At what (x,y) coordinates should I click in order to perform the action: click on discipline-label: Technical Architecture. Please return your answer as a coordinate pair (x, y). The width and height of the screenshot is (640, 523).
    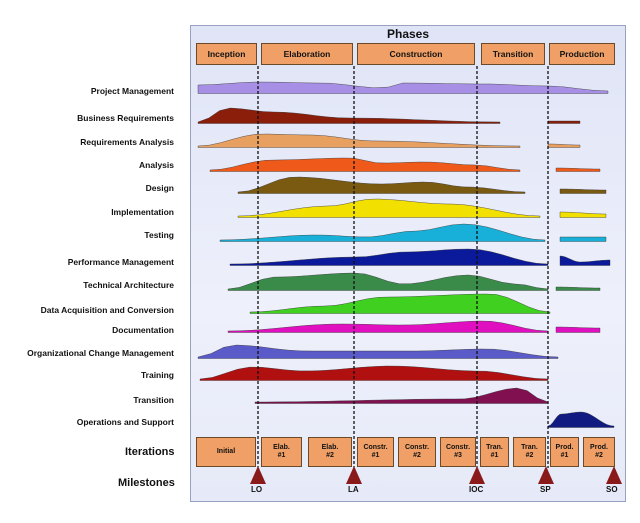
    Looking at the image, I should click on (128, 285).